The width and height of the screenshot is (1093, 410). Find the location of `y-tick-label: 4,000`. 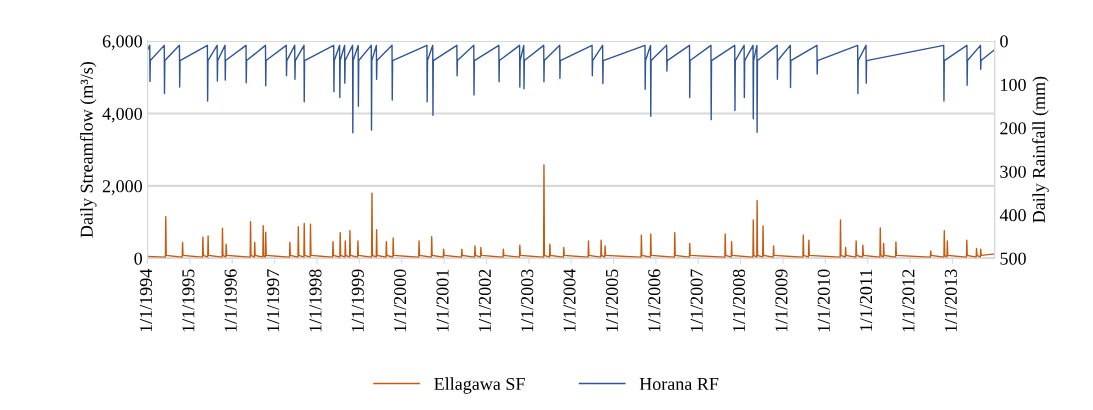

y-tick-label: 4,000 is located at coordinates (122, 115).